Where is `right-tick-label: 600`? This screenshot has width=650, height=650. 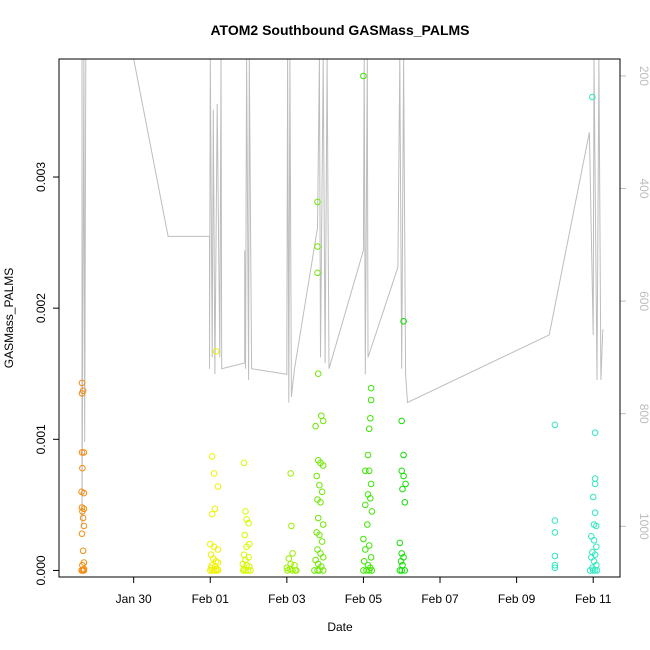 right-tick-label: 600 is located at coordinates (643, 301).